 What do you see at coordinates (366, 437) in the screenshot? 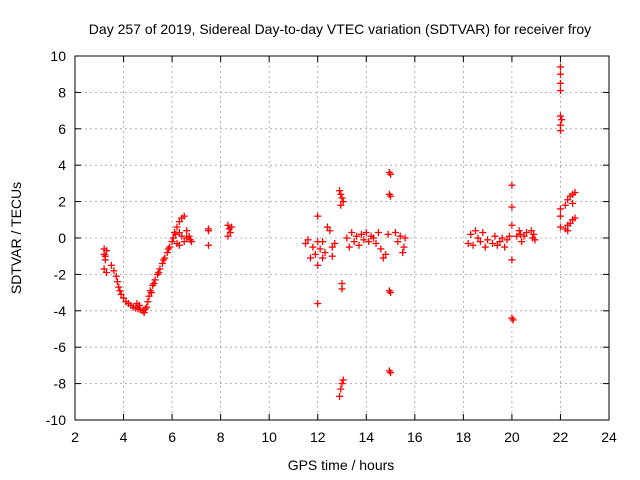
I see `x-tick-label: 14` at bounding box center [366, 437].